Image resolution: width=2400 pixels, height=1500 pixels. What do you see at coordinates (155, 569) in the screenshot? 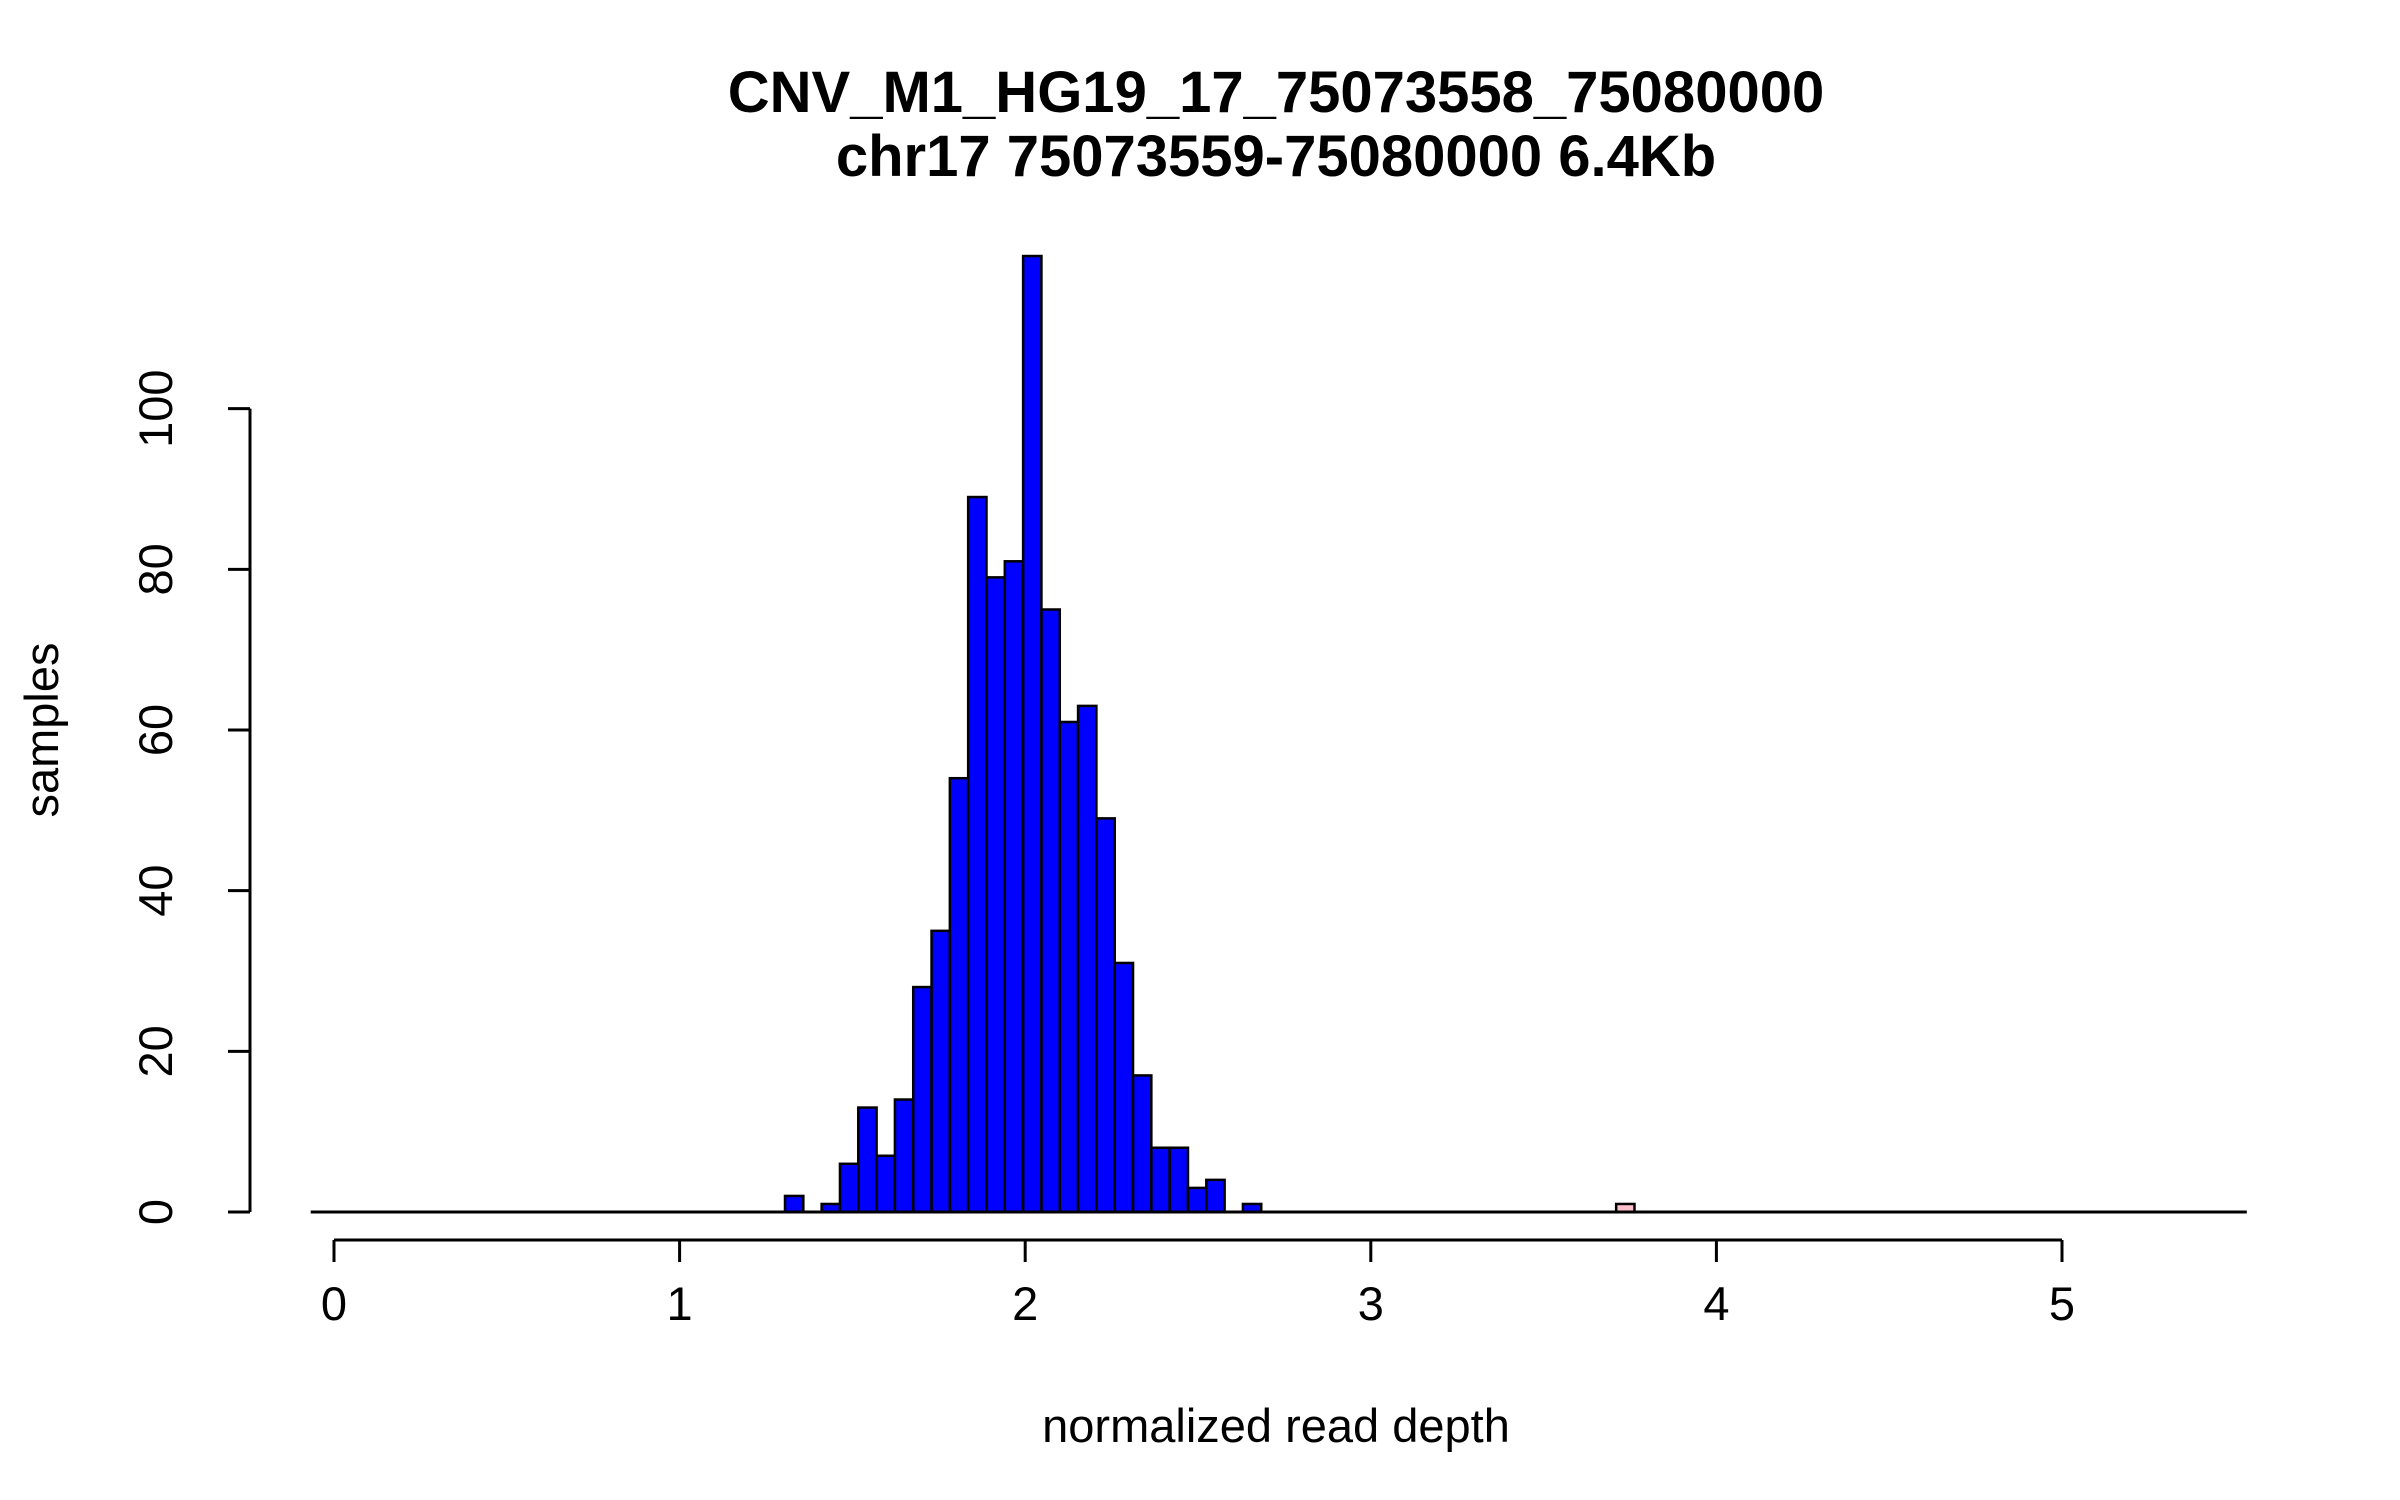
I see `y-tick-label: 80` at bounding box center [155, 569].